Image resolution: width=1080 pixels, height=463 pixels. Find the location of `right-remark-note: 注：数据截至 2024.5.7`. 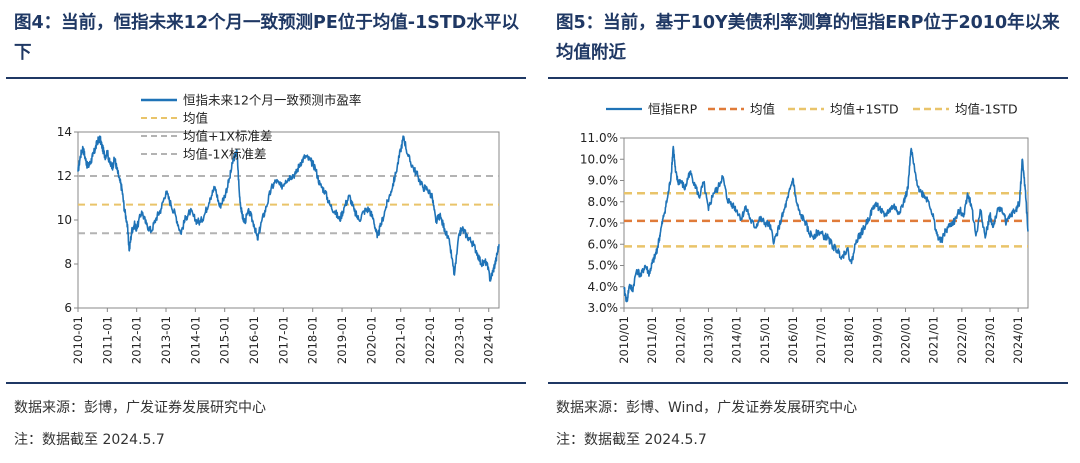

right-remark-note: 注：数据截至 2024.5.7 is located at coordinates (631, 440).